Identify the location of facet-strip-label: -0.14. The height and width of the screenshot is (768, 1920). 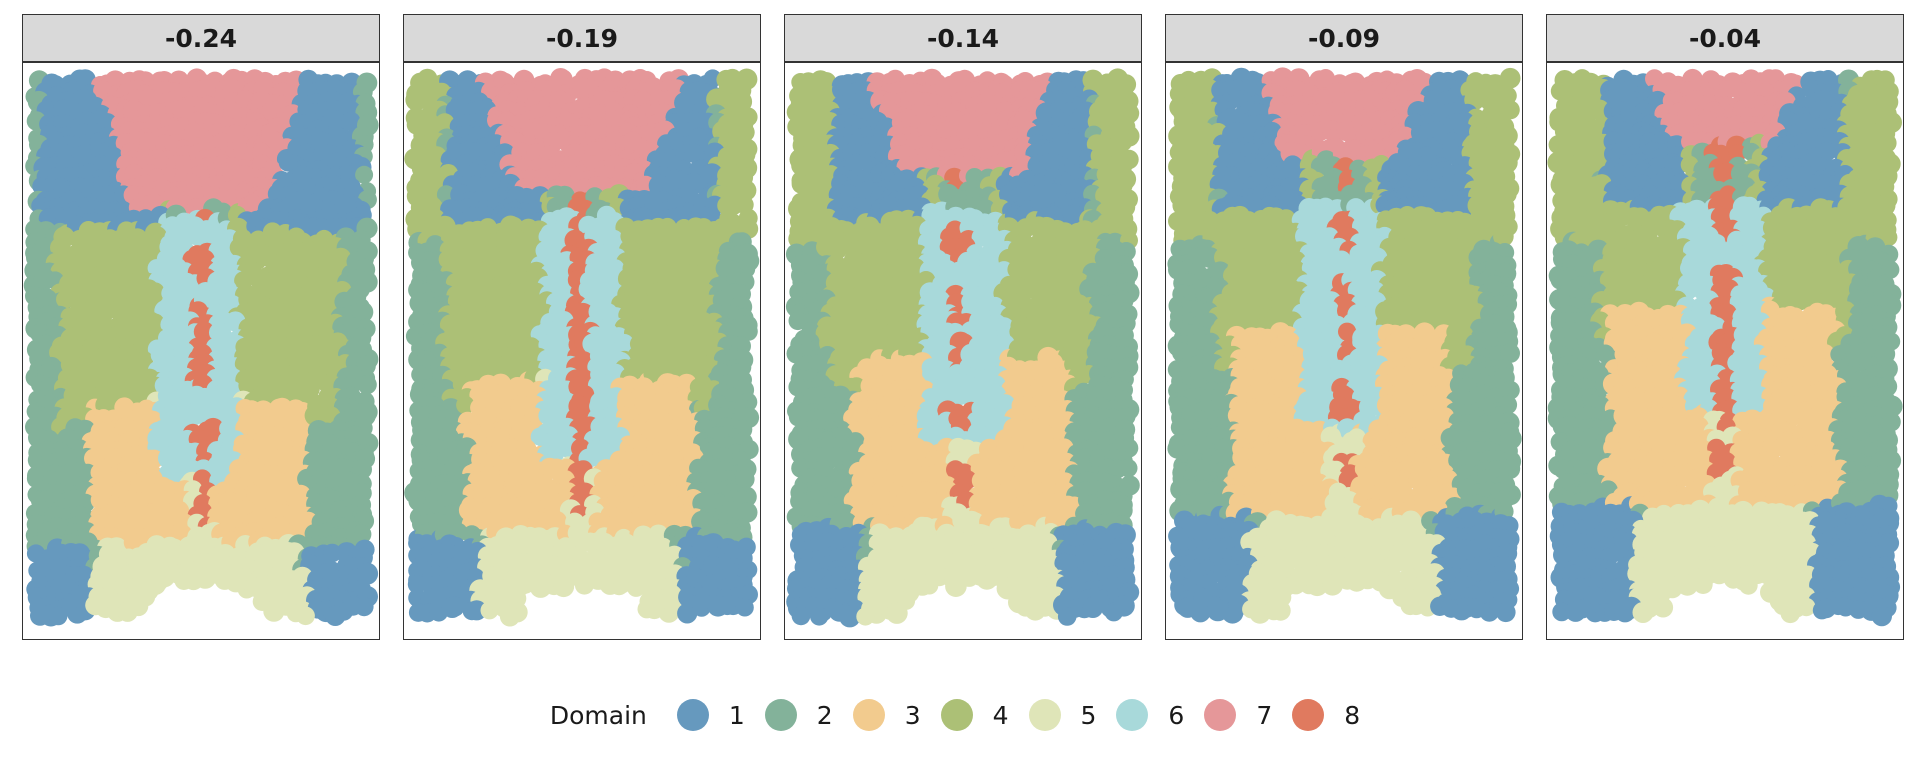
(963, 38).